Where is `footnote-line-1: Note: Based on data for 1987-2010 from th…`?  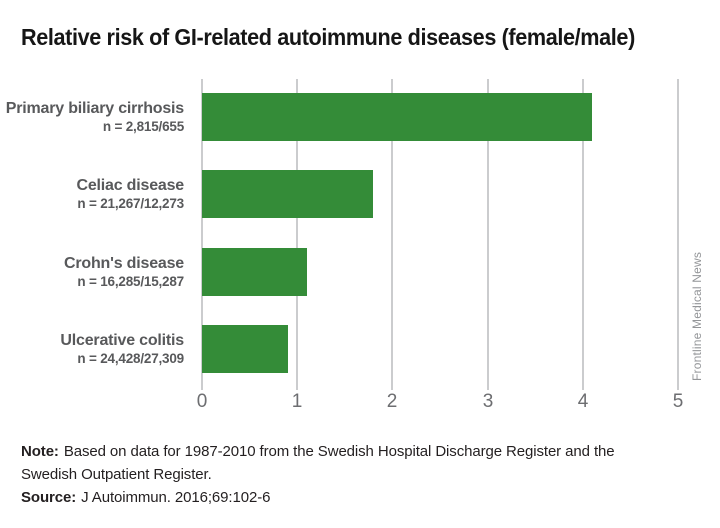
footnote-line-1: Note: Based on data for 1987-2010 from th… is located at coordinates (351, 452).